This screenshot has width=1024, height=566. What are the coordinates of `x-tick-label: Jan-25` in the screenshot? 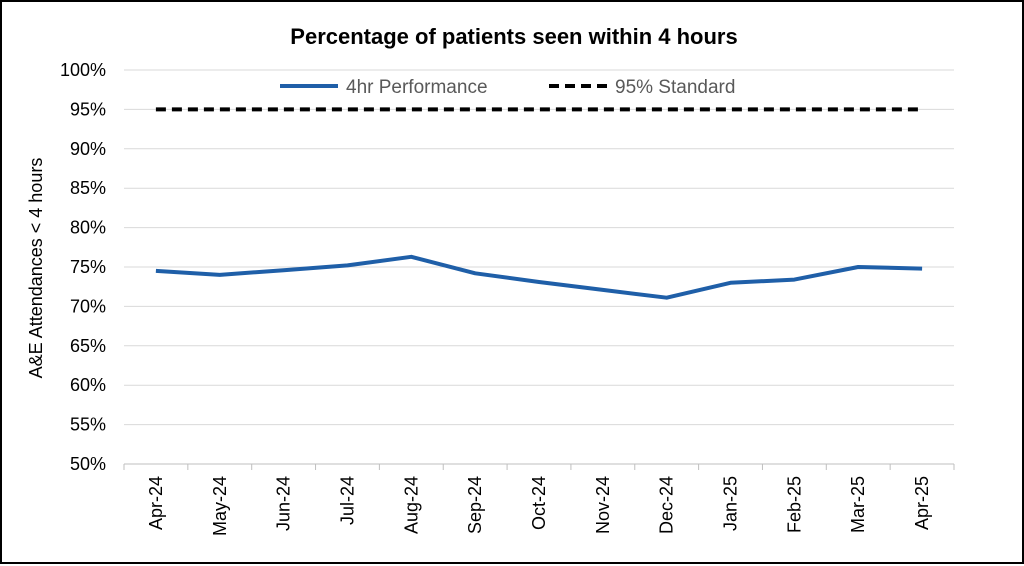 It's located at (731, 503).